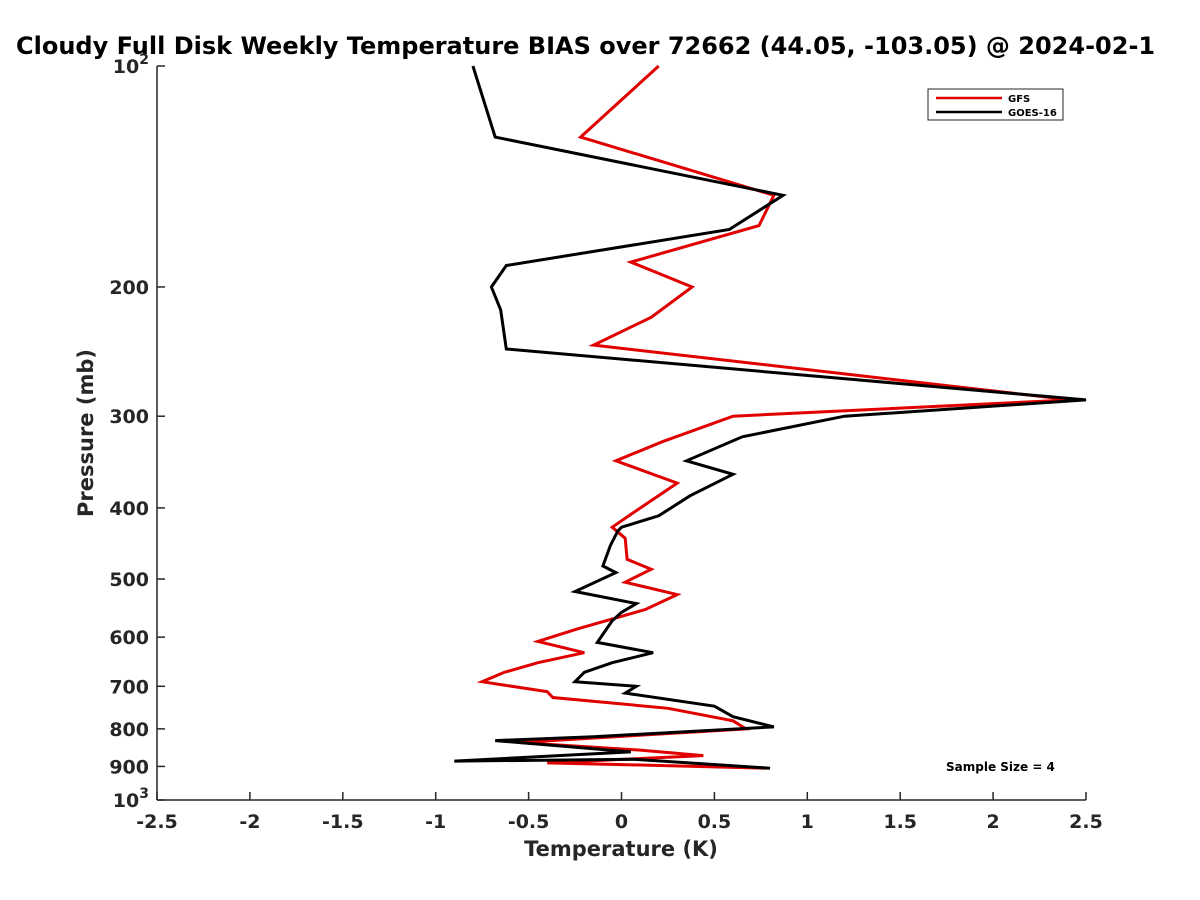  What do you see at coordinates (129, 638) in the screenshot?
I see `y-tick-label: 600` at bounding box center [129, 638].